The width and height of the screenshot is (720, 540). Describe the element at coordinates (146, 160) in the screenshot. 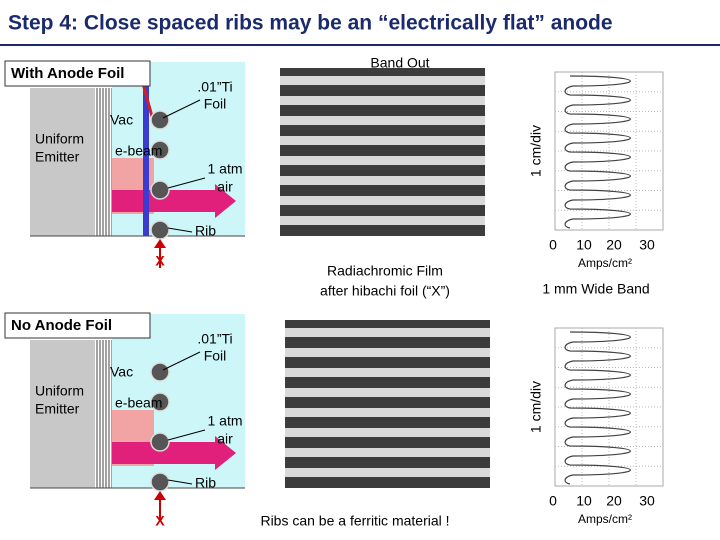

I see `anode-foil` at that location.